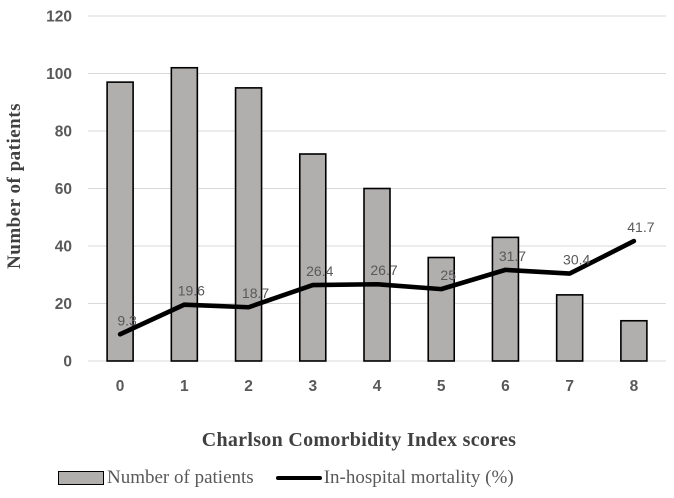 The width and height of the screenshot is (674, 498). What do you see at coordinates (63, 132) in the screenshot?
I see `y-tick-label: 80` at bounding box center [63, 132].